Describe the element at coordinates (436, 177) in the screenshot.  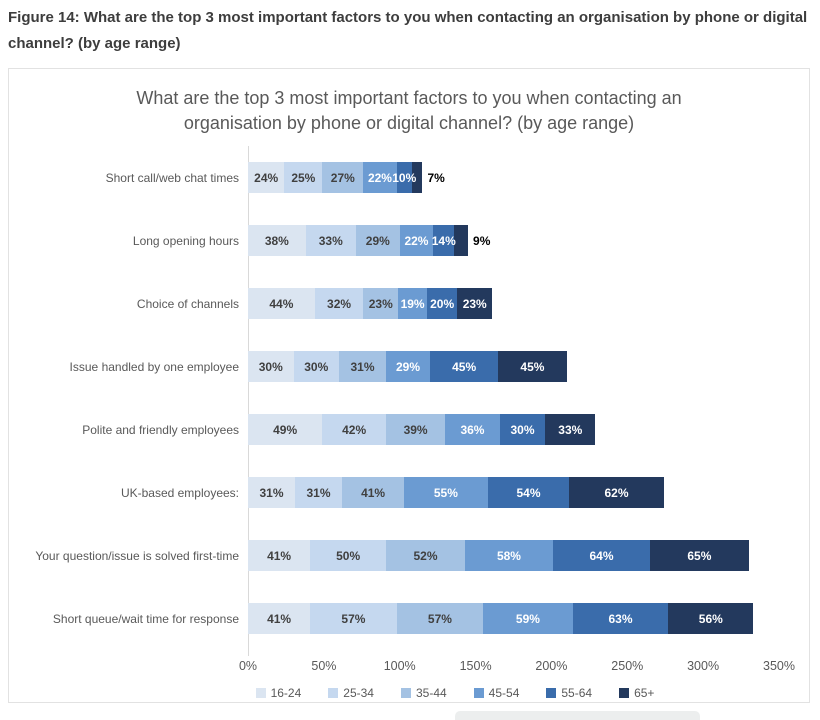
I see `data-label-outside: 7%` at that location.